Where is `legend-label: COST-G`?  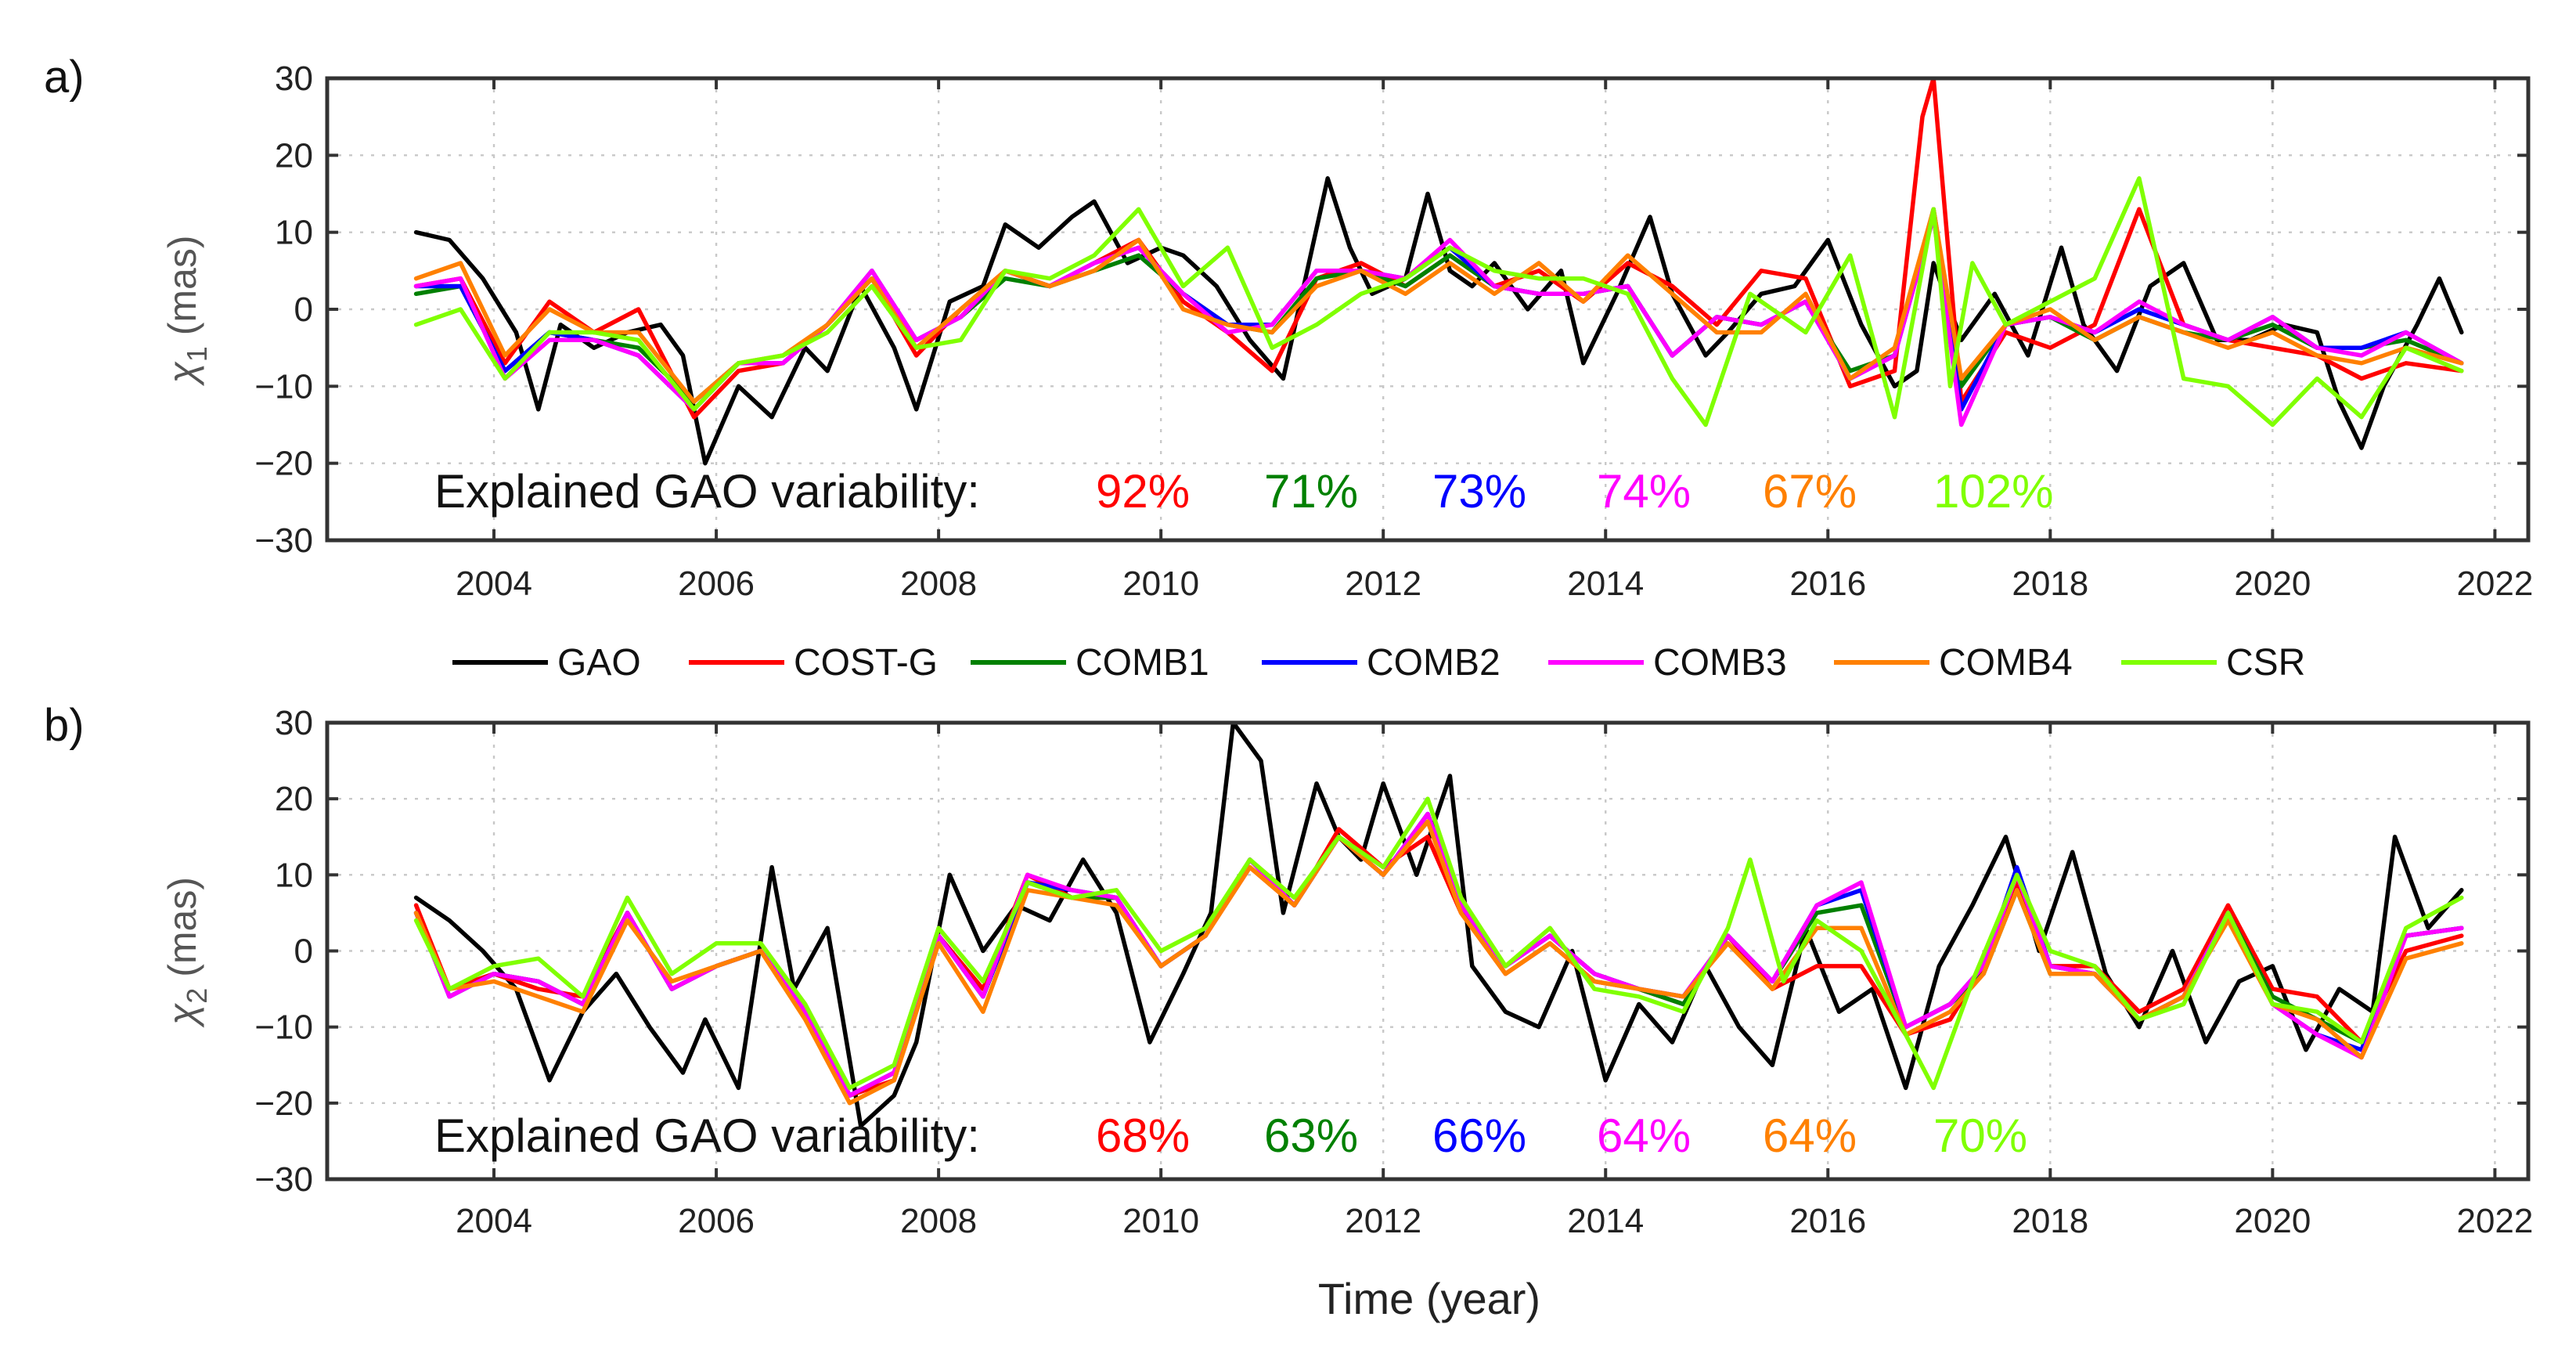
legend-label: COST-G is located at coordinates (866, 663).